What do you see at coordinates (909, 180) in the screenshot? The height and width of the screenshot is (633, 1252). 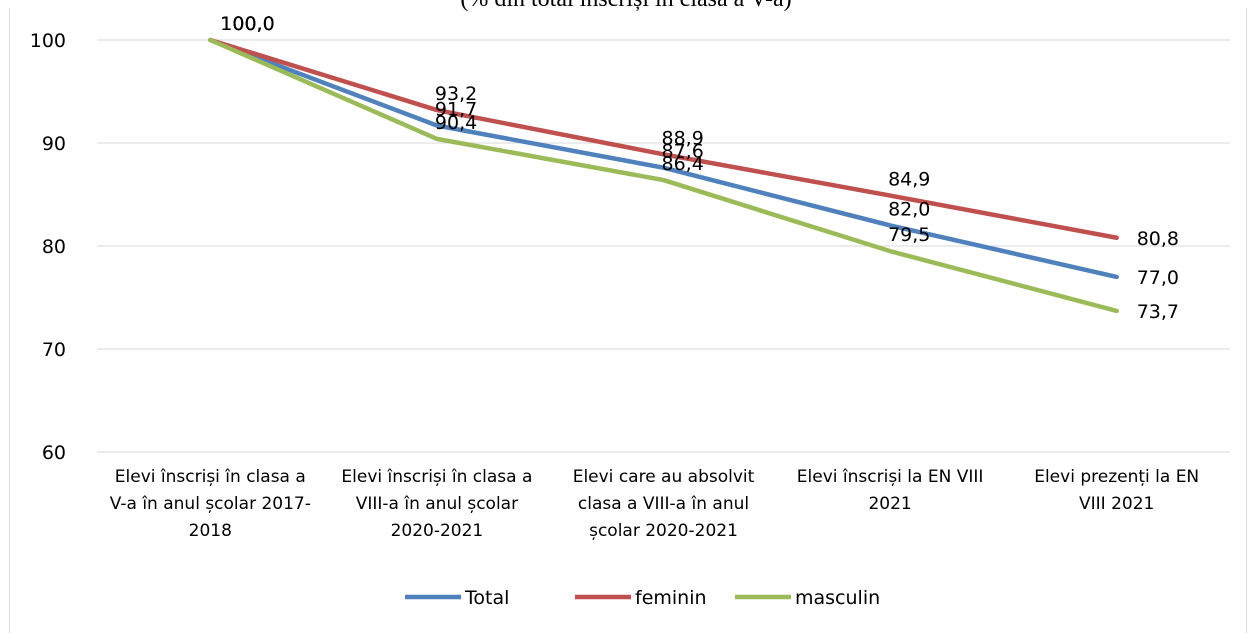 I see `data-label: 84,9` at bounding box center [909, 180].